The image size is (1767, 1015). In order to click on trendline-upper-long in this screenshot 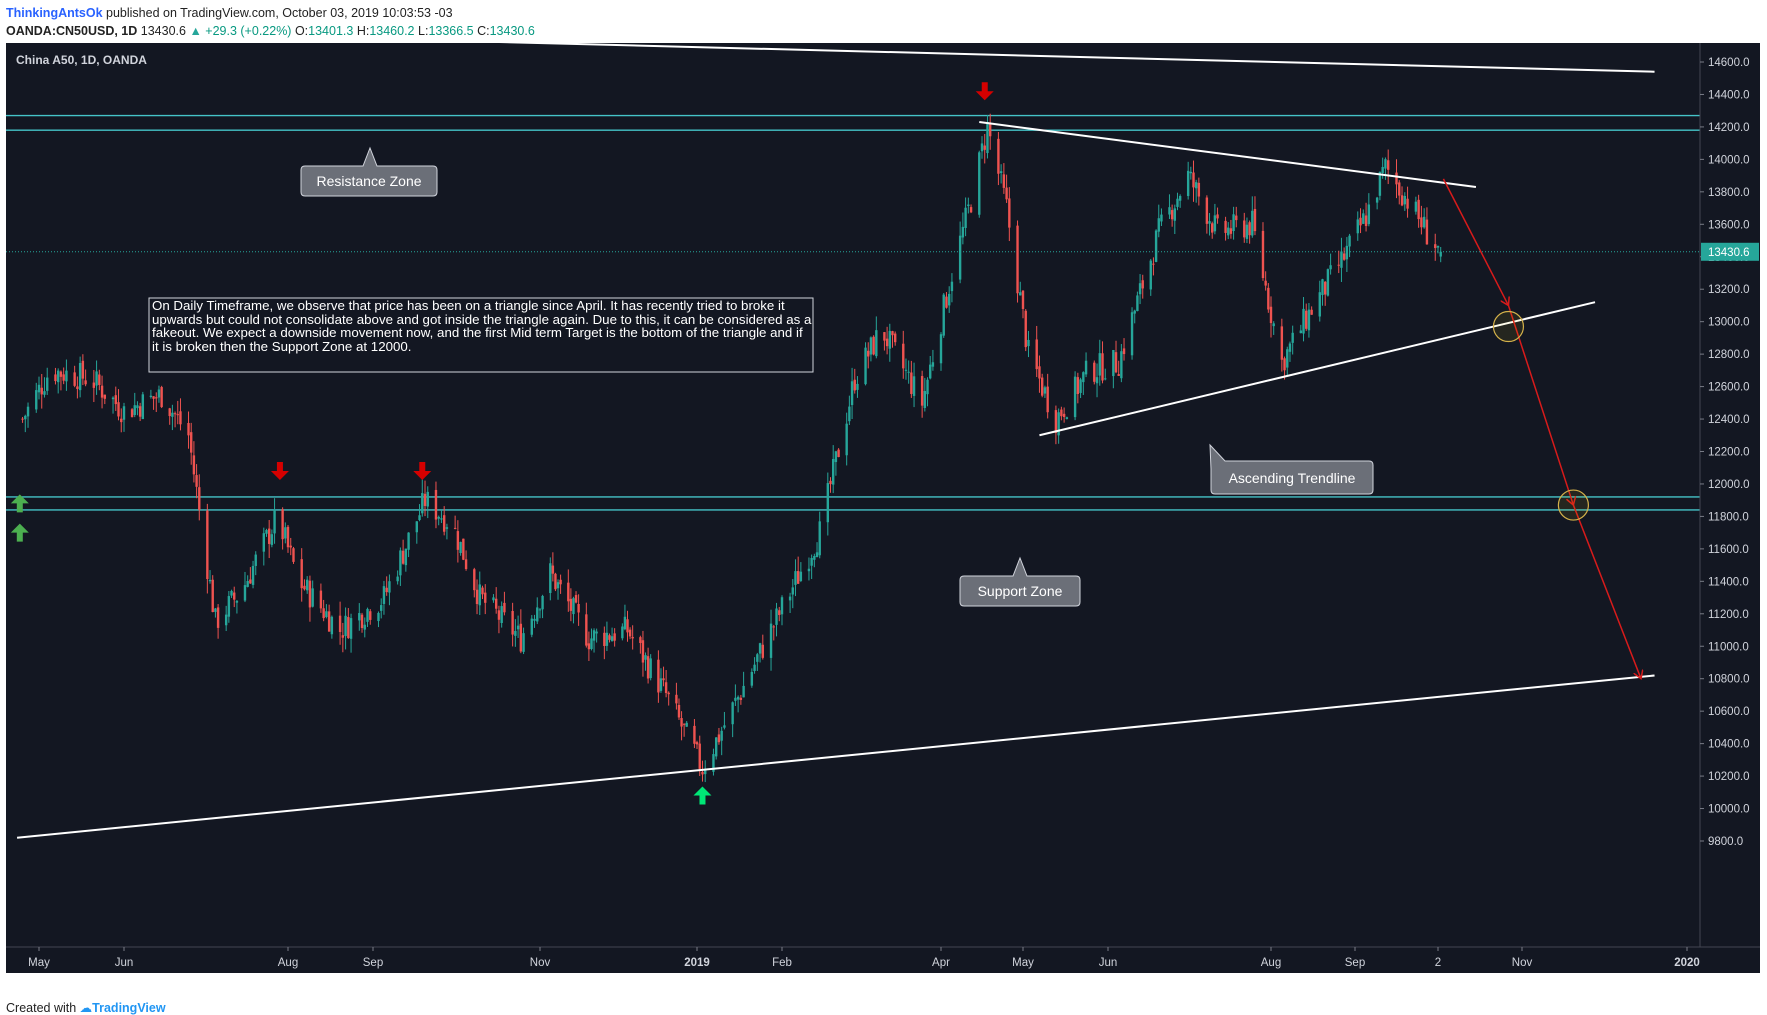, I will do `click(1055, 56)`.